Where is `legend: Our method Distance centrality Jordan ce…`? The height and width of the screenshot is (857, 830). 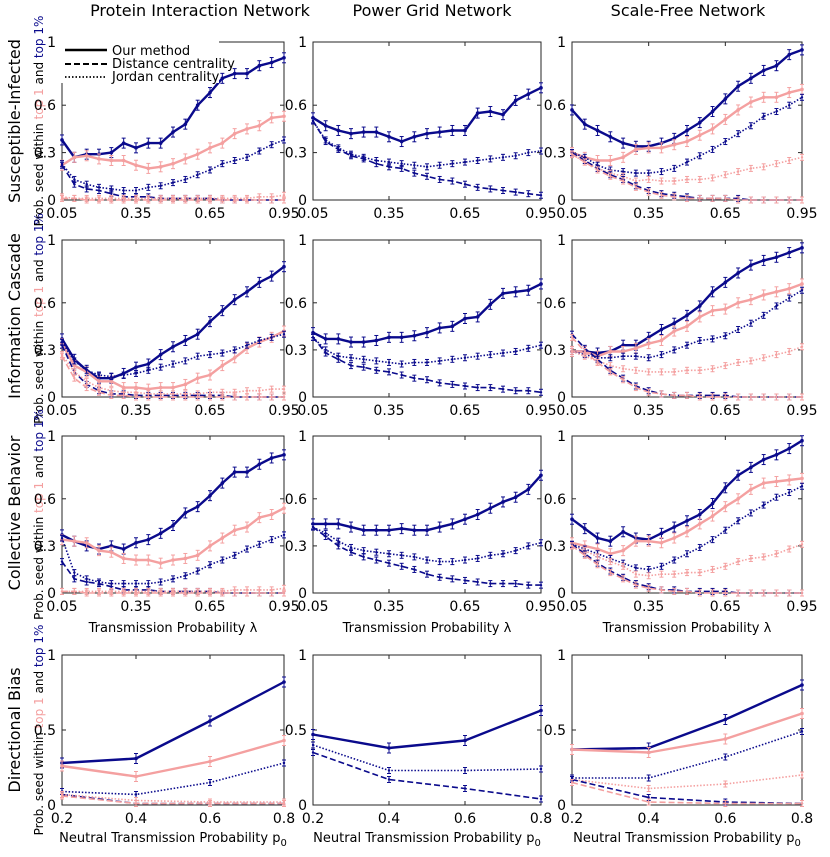
legend: Our method Distance centrality Jordan ce… is located at coordinates (148, 62).